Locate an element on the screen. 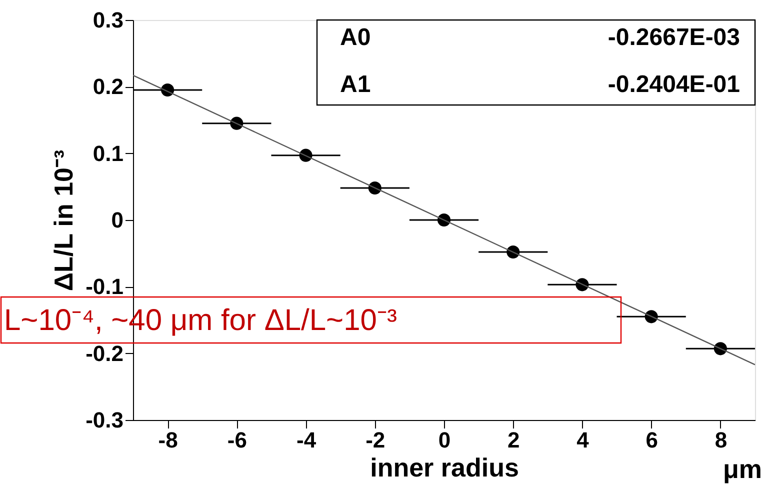 The width and height of the screenshot is (765, 492). annotation: A0 is located at coordinates (355, 37).